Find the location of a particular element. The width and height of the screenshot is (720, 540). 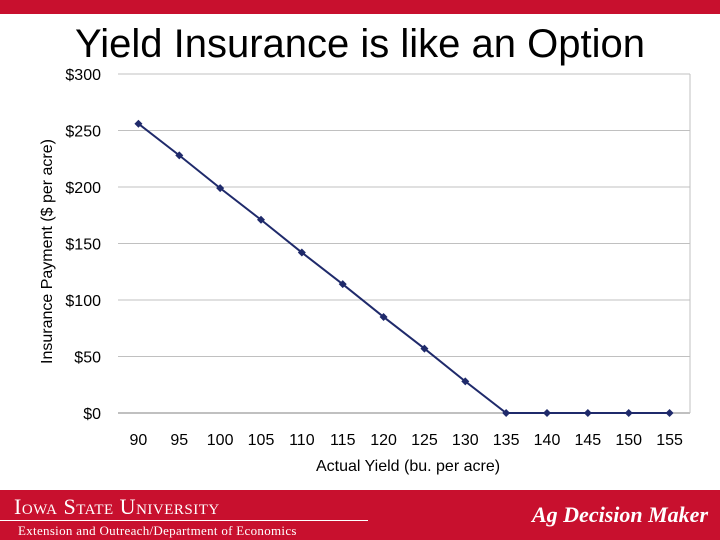

x-tick-label: 145 is located at coordinates (588, 440).